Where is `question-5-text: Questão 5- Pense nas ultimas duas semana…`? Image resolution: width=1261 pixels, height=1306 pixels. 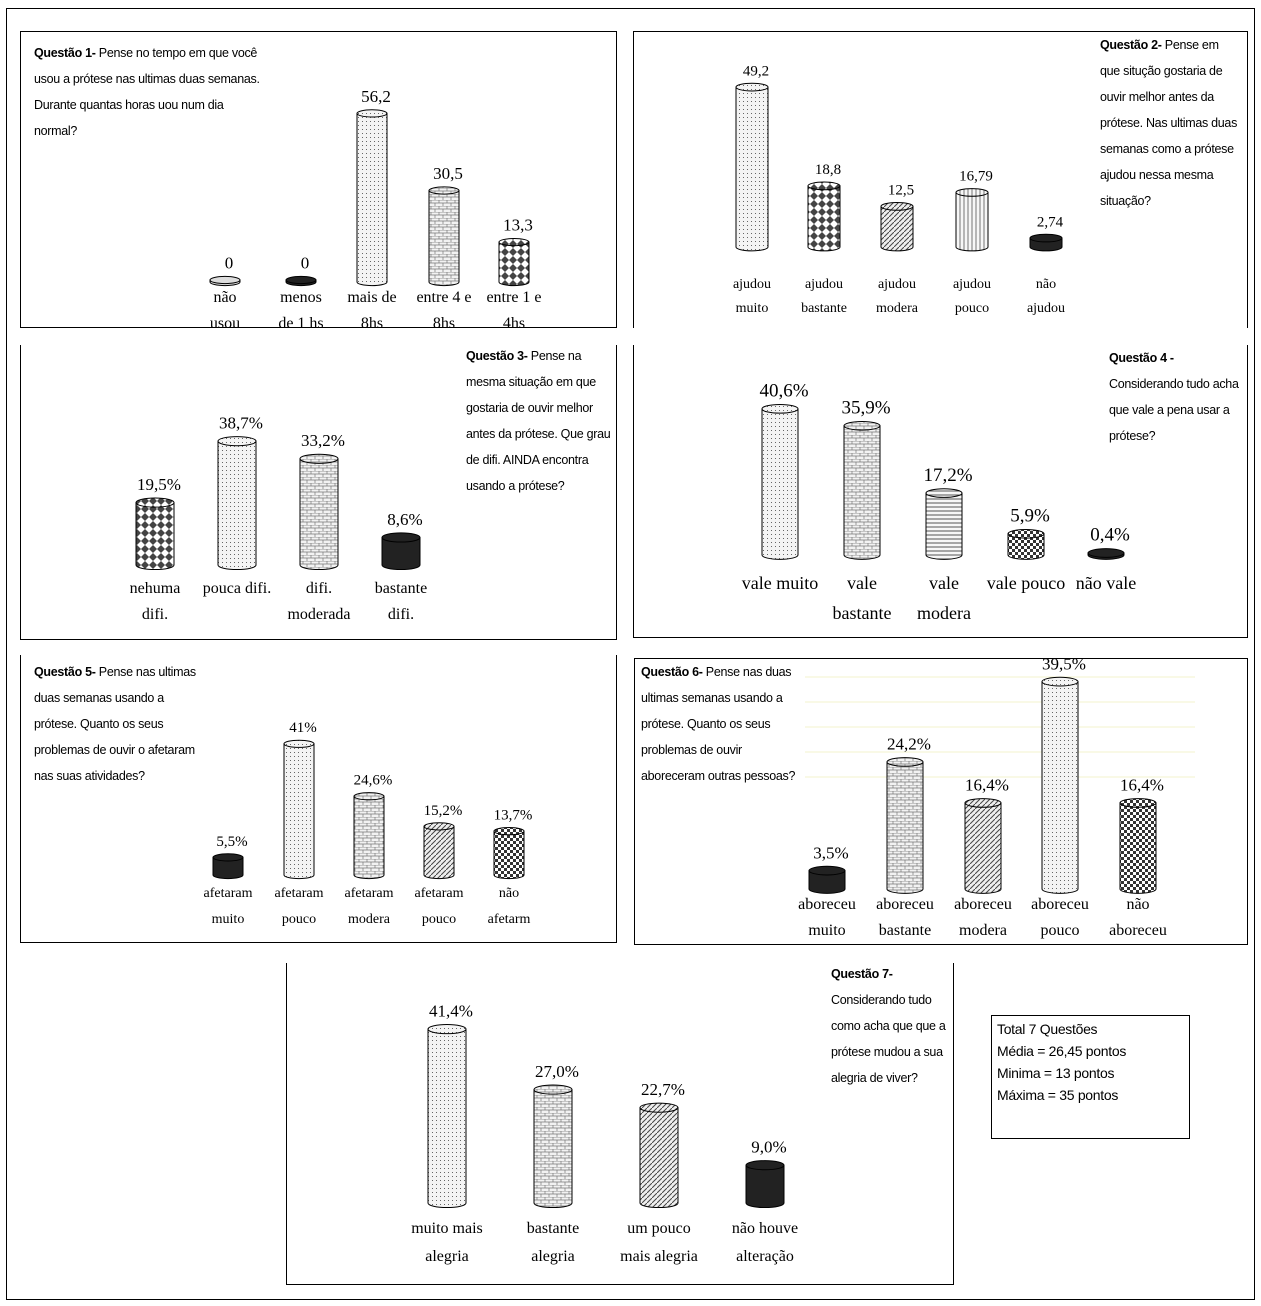
question-5-text: Questão 5- Pense nas ultimas duas semana… is located at coordinates (116, 724).